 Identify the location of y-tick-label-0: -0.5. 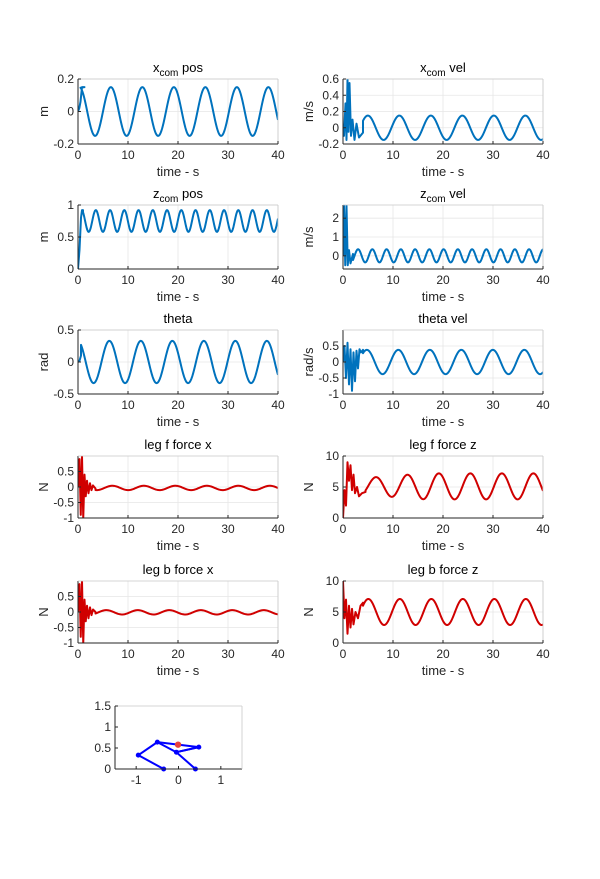
(63, 394).